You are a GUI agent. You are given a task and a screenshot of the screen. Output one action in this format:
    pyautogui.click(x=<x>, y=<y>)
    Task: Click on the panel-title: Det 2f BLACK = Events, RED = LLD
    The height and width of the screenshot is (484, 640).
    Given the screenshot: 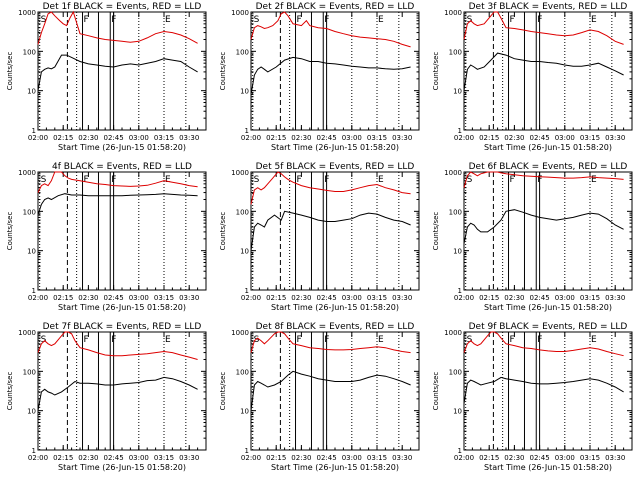 What is the action you would take?
    pyautogui.click(x=335, y=7)
    